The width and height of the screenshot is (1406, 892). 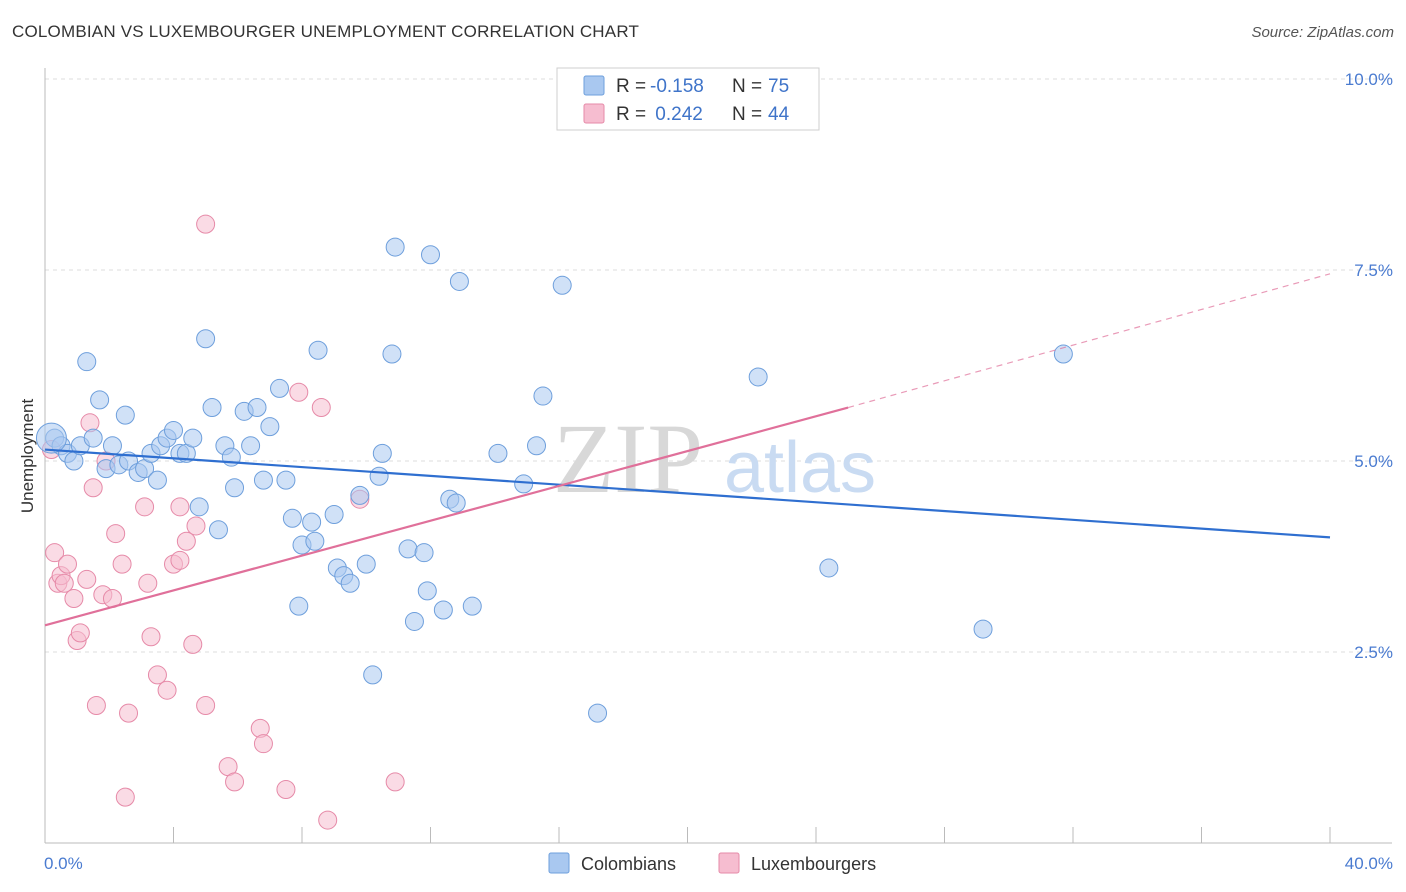 What do you see at coordinates (1369, 79) in the screenshot?
I see `y-tick-label: 10.0%` at bounding box center [1369, 79].